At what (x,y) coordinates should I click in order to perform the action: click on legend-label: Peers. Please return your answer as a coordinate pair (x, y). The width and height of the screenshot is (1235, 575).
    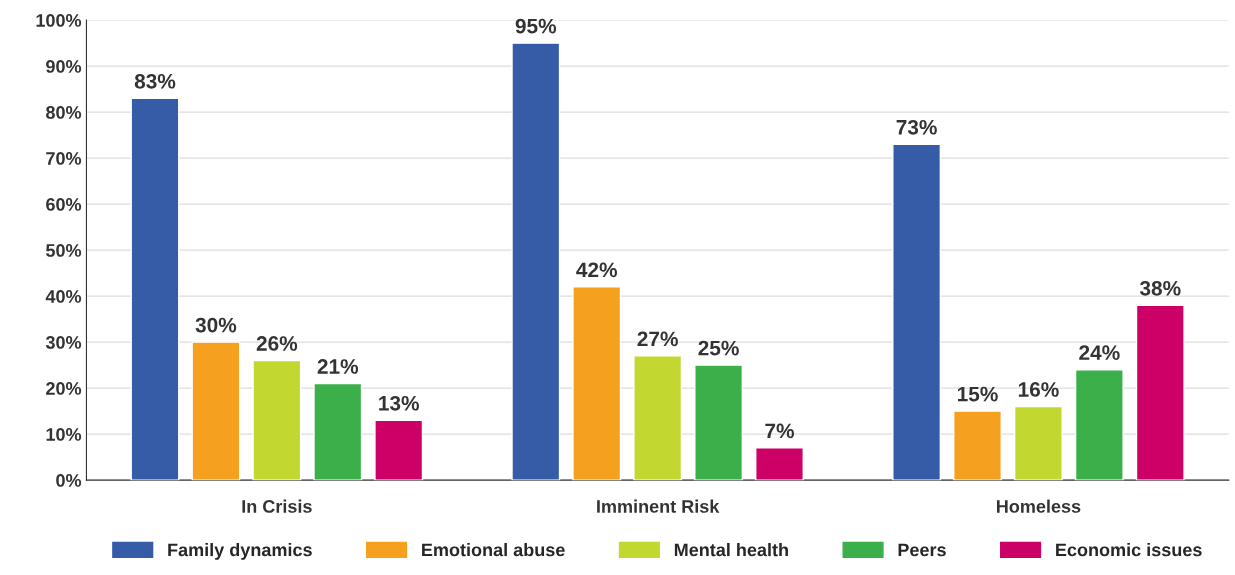
    Looking at the image, I should click on (922, 550).